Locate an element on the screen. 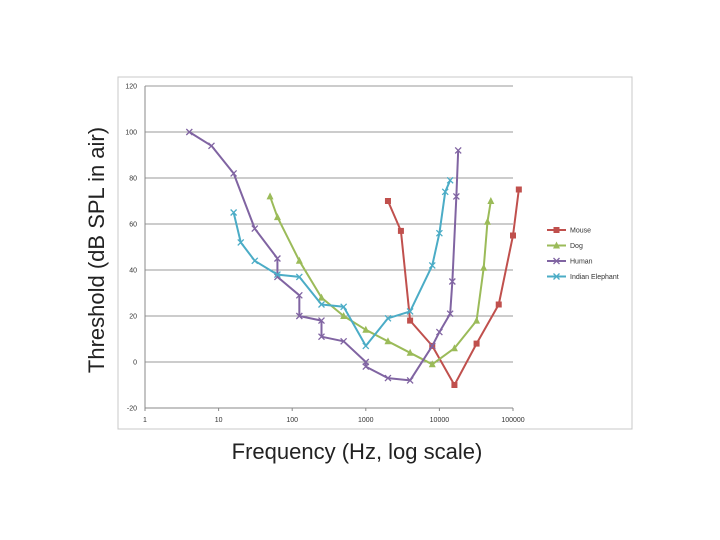 This screenshot has height=540, width=720. y-tick-label: -20 is located at coordinates (132, 409).